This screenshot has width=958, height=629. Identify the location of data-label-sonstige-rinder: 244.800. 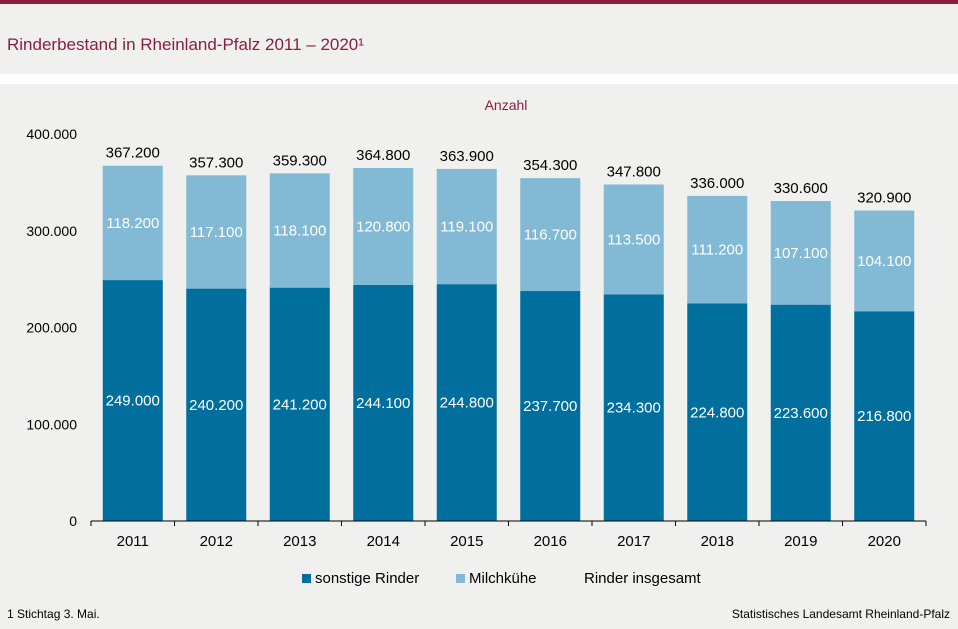
(467, 403).